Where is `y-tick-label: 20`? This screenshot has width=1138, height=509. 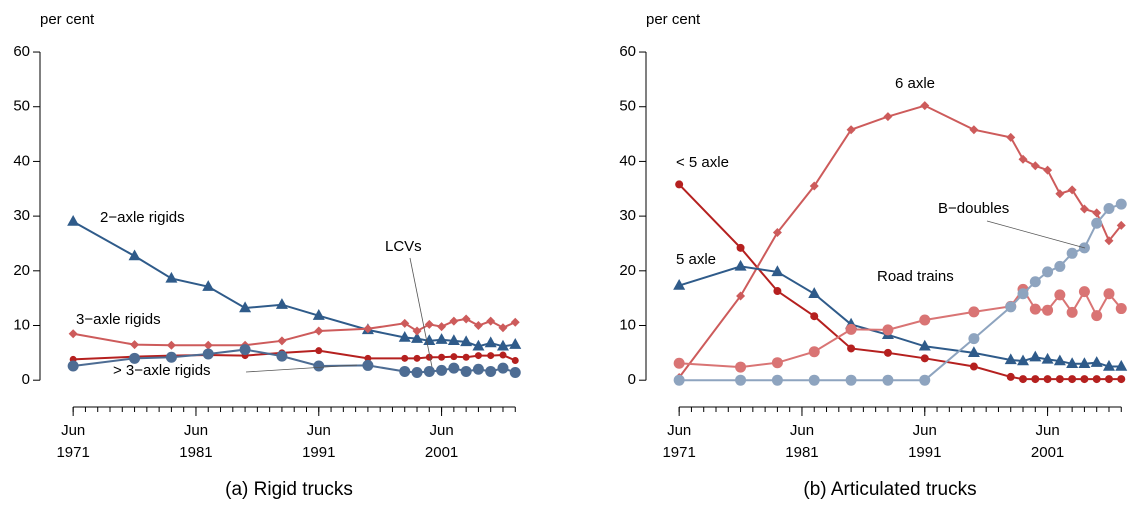 y-tick-label: 20 is located at coordinates (627, 270).